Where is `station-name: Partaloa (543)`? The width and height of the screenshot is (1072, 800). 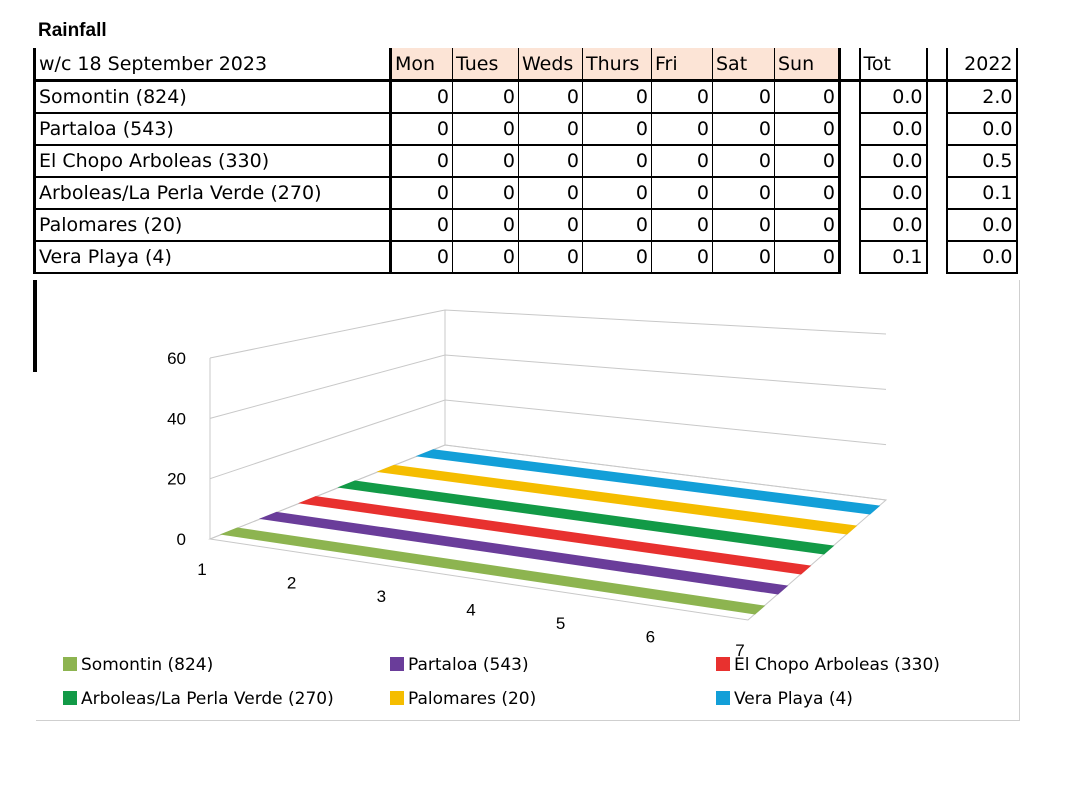 station-name: Partaloa (543) is located at coordinates (212, 129).